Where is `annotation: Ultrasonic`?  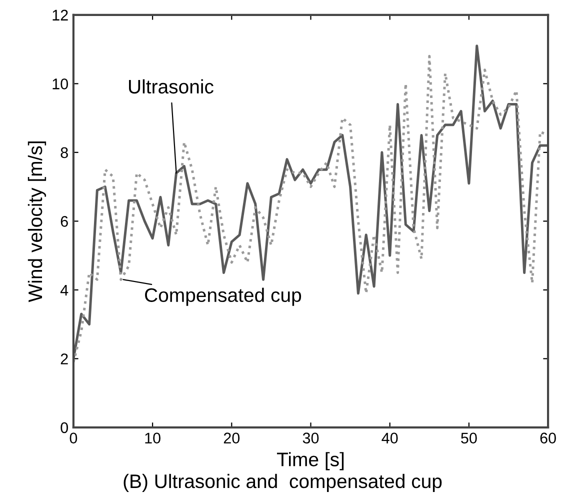 annotation: Ultrasonic is located at coordinates (171, 86).